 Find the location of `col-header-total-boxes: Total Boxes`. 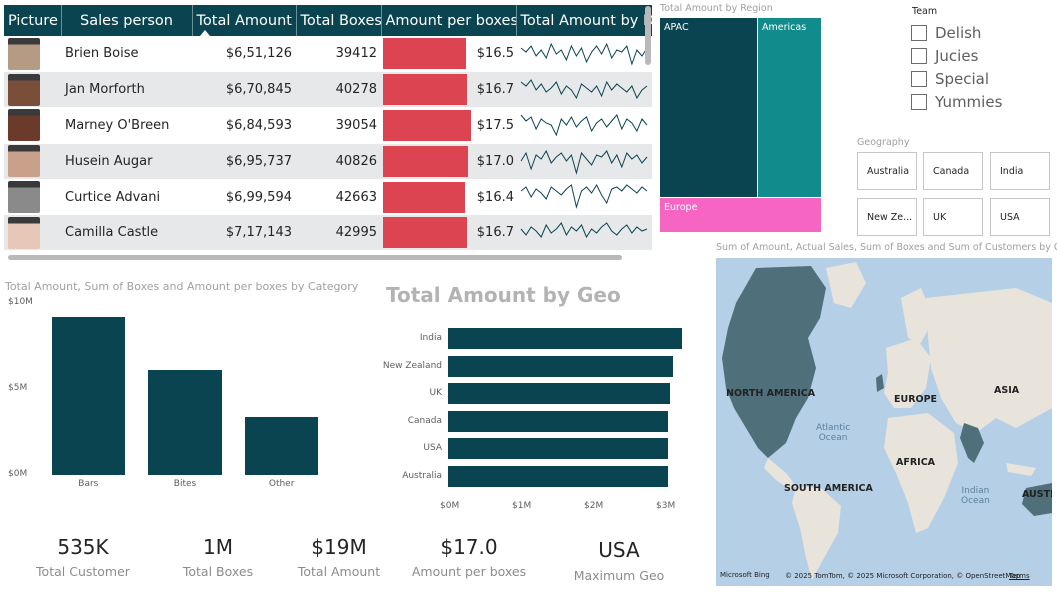

col-header-total-boxes: Total Boxes is located at coordinates (339, 20).